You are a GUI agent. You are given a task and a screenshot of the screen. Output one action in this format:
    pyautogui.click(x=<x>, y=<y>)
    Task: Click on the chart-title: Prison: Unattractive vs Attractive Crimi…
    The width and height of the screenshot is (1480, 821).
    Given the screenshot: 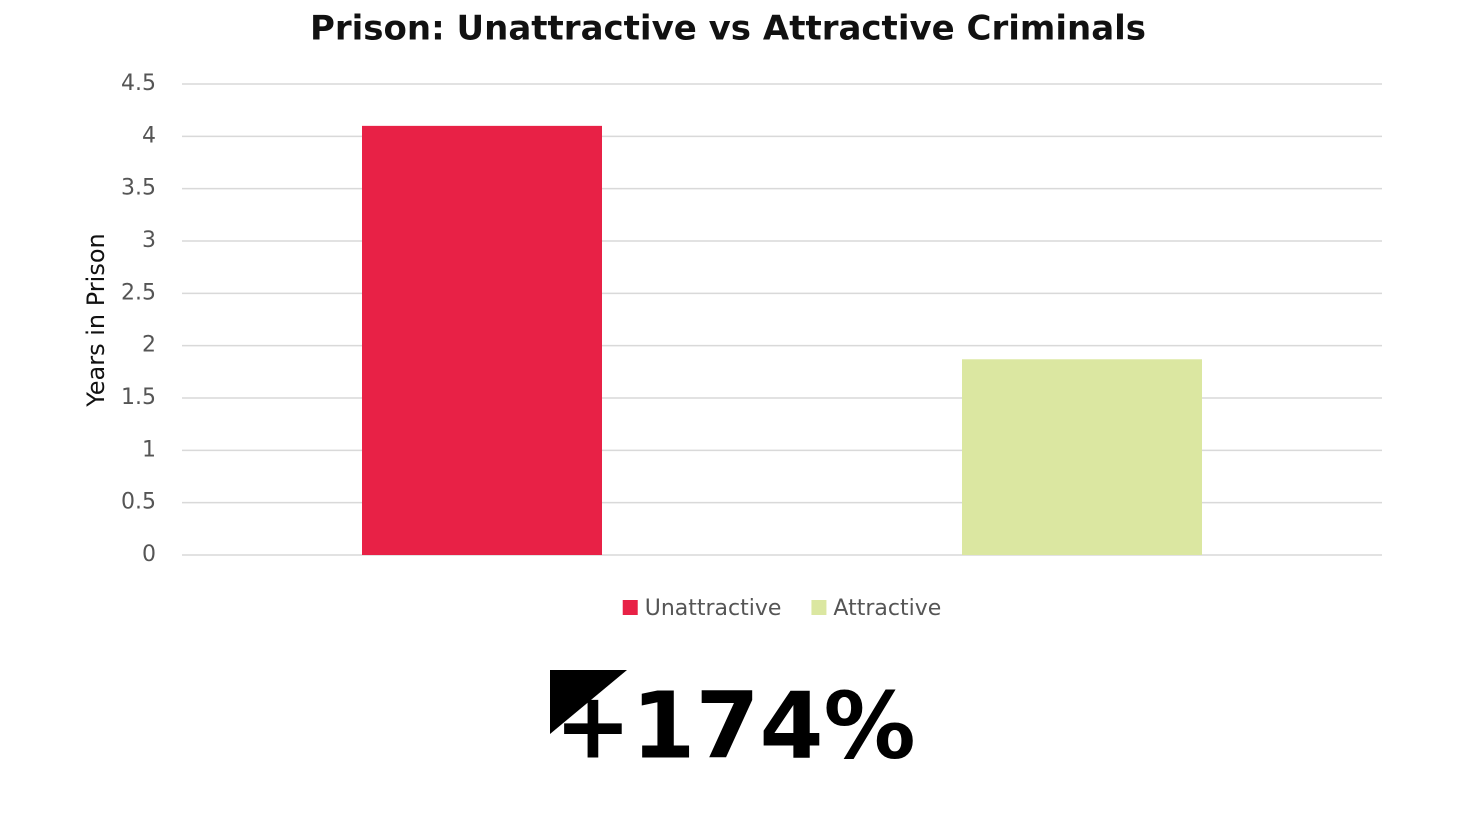 What is the action you would take?
    pyautogui.click(x=728, y=29)
    